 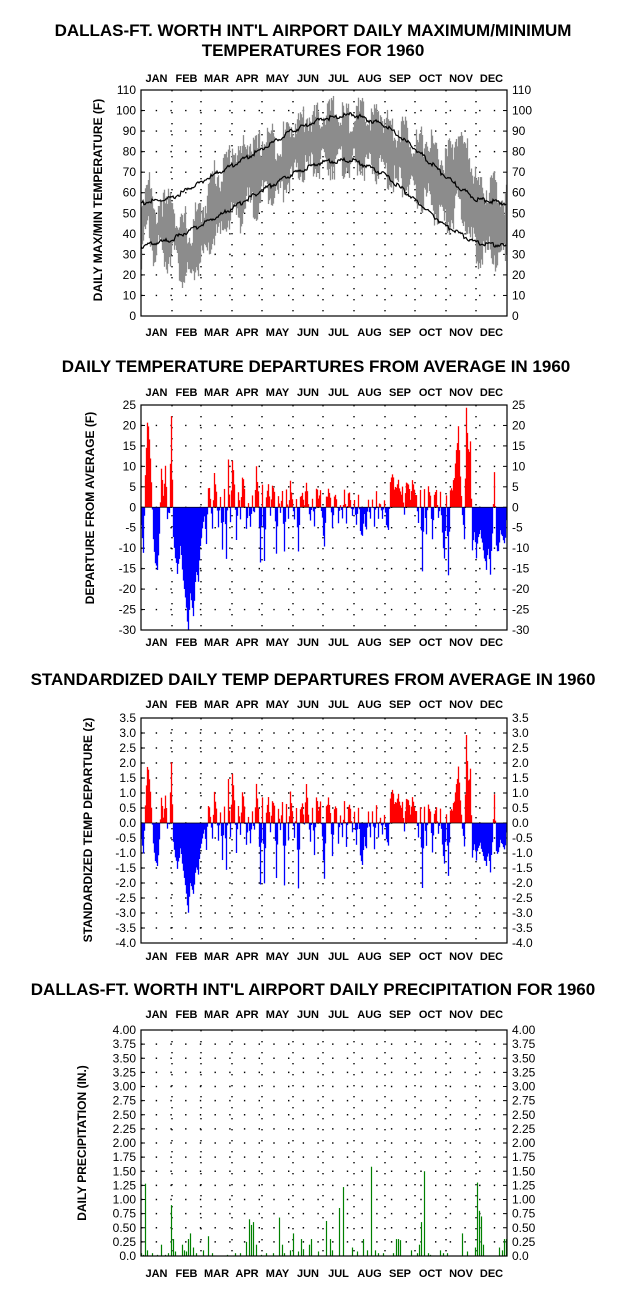 What do you see at coordinates (431, 1274) in the screenshot?
I see `chart4-month-label-bottom: OCT` at bounding box center [431, 1274].